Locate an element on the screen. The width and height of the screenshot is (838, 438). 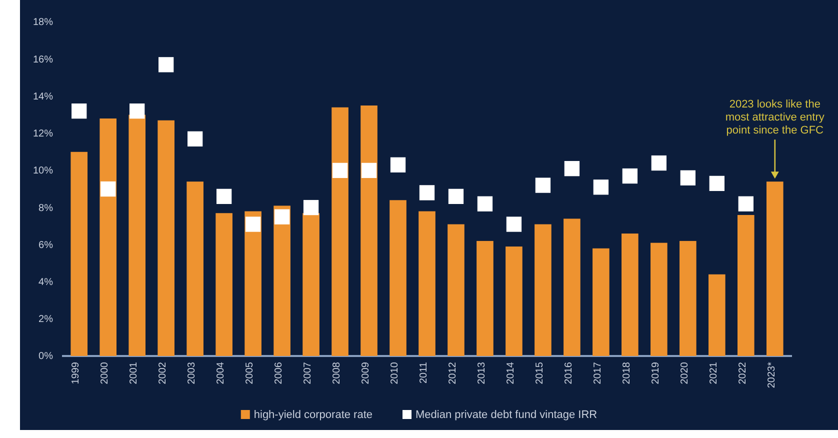
legend-label: high-yield corporate rate is located at coordinates (313, 415).